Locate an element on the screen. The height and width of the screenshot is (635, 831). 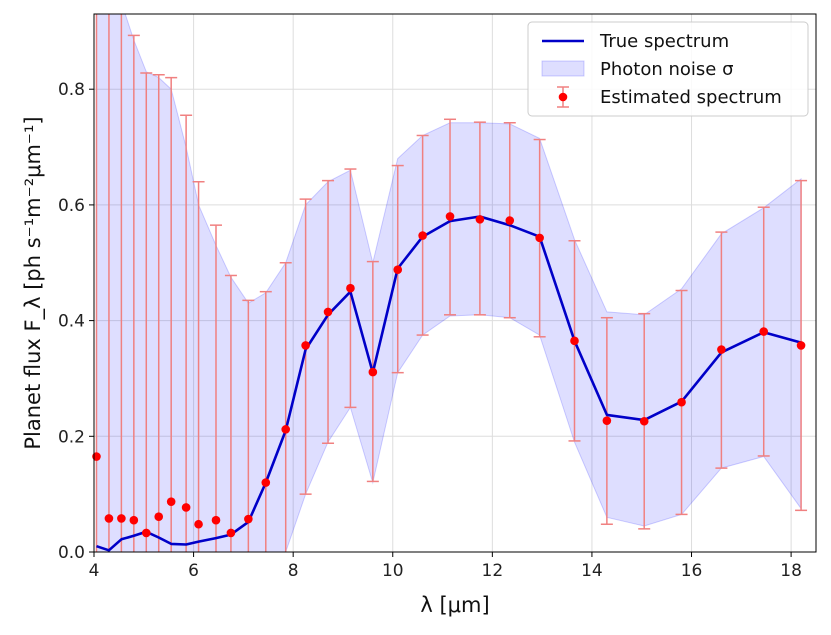
x-axis-title: λ [μm] is located at coordinates (454, 605).